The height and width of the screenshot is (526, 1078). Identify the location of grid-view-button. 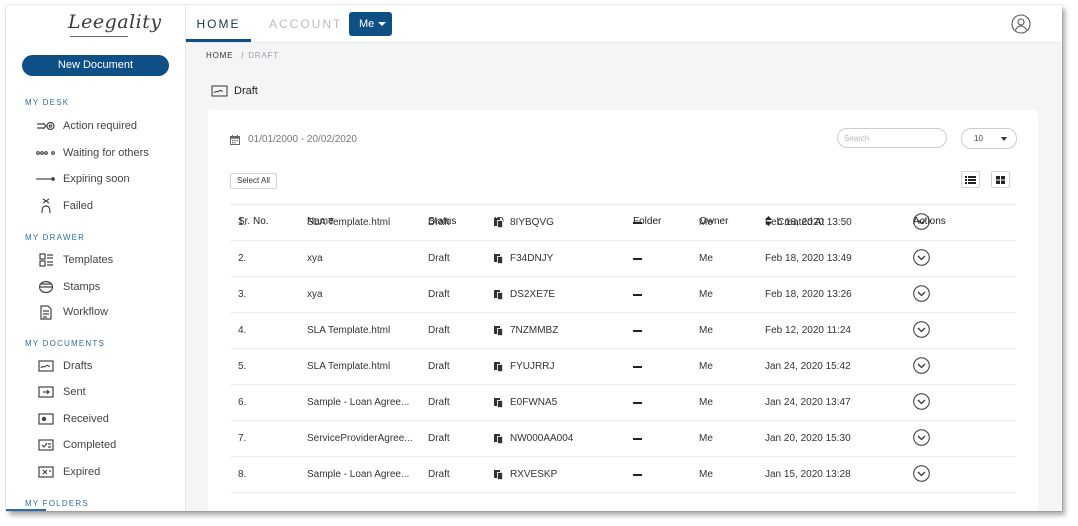
(1000, 179).